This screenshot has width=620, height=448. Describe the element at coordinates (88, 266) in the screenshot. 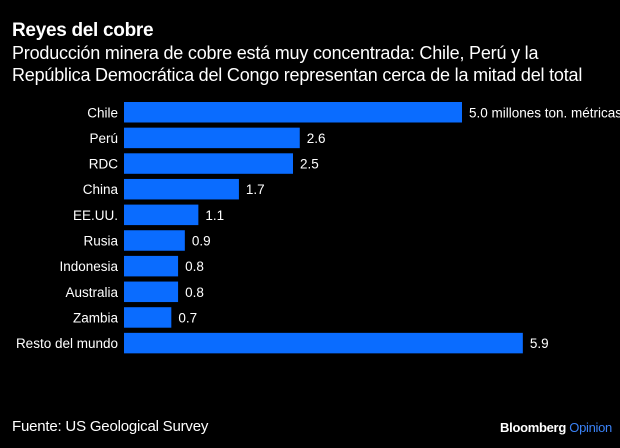

I see `category-label: Indonesia` at that location.